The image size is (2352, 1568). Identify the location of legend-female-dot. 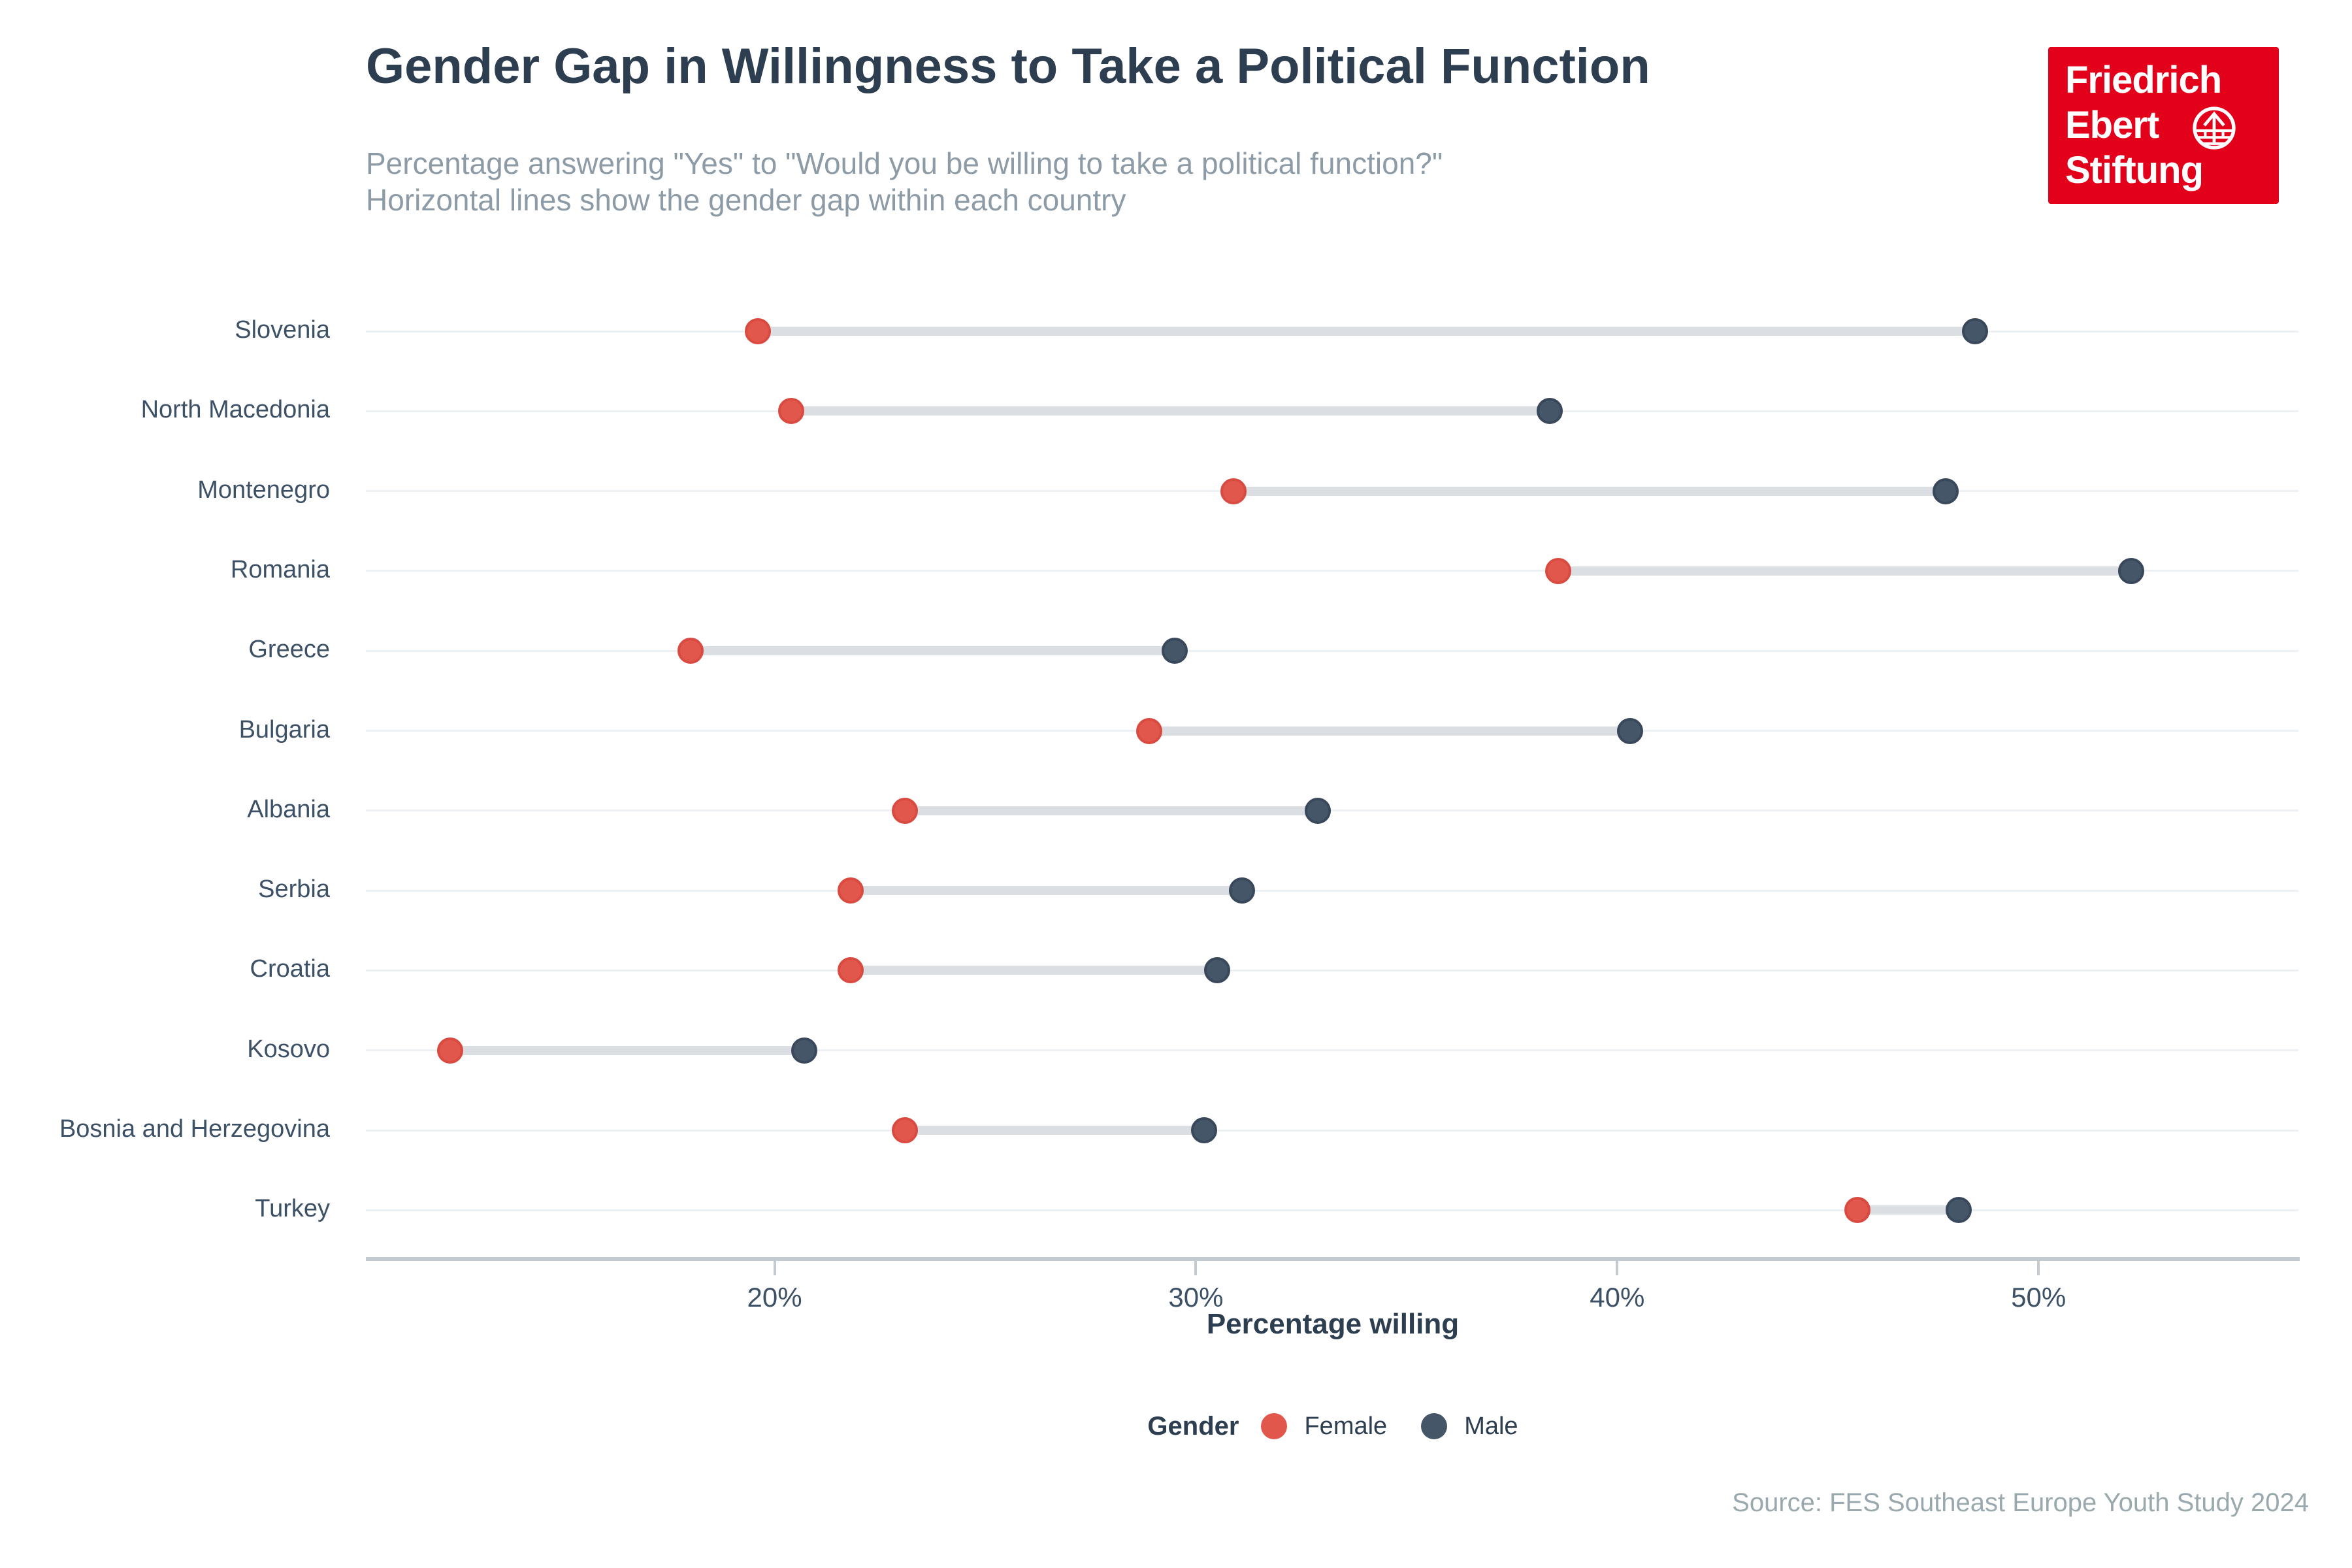
(1274, 1426).